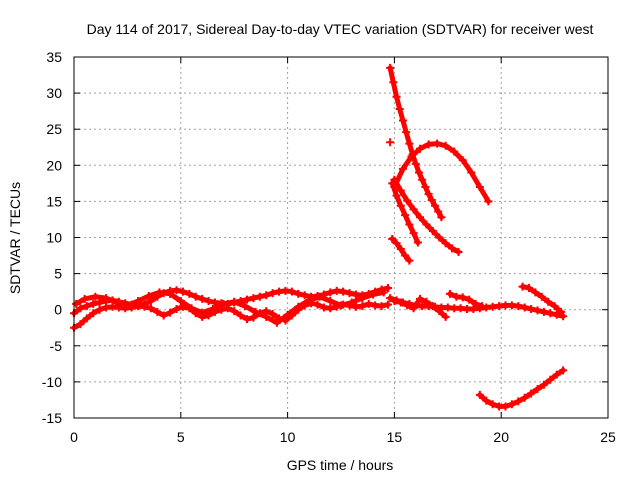 The image size is (640, 480). What do you see at coordinates (58, 310) in the screenshot?
I see `y-tick-label: 0` at bounding box center [58, 310].